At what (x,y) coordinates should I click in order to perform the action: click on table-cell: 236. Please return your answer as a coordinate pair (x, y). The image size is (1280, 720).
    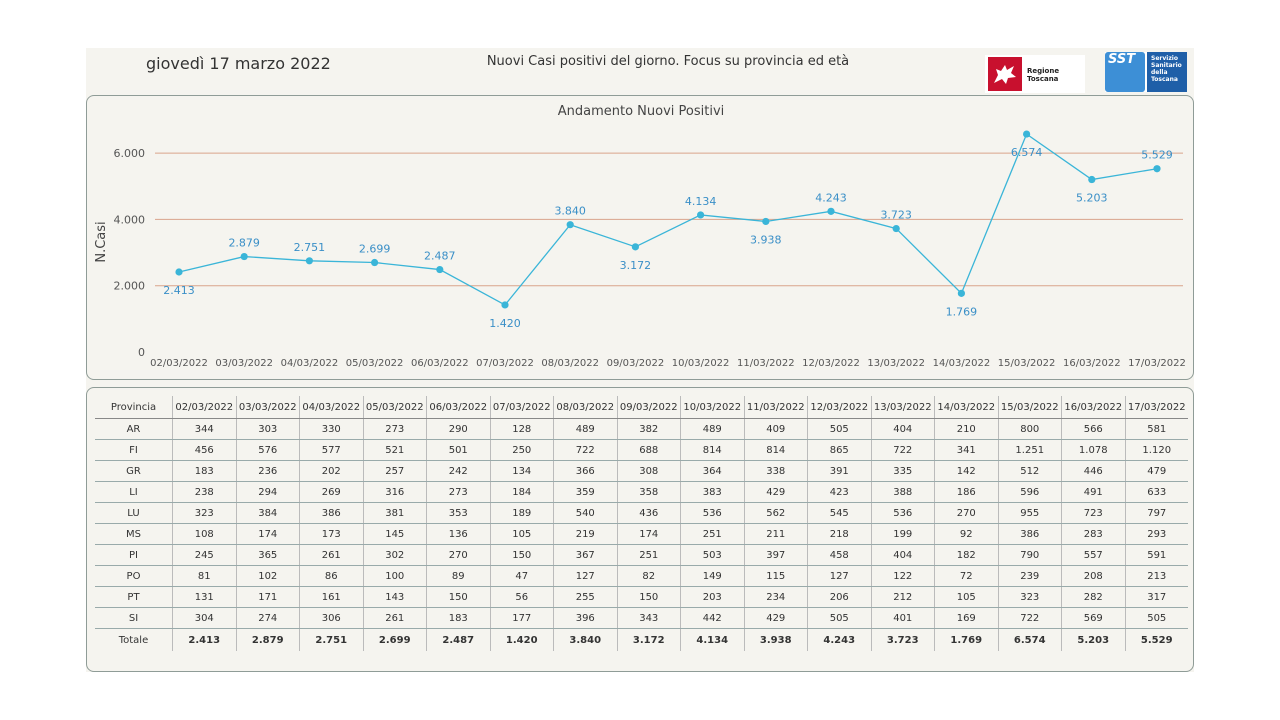
    Looking at the image, I should click on (267, 471).